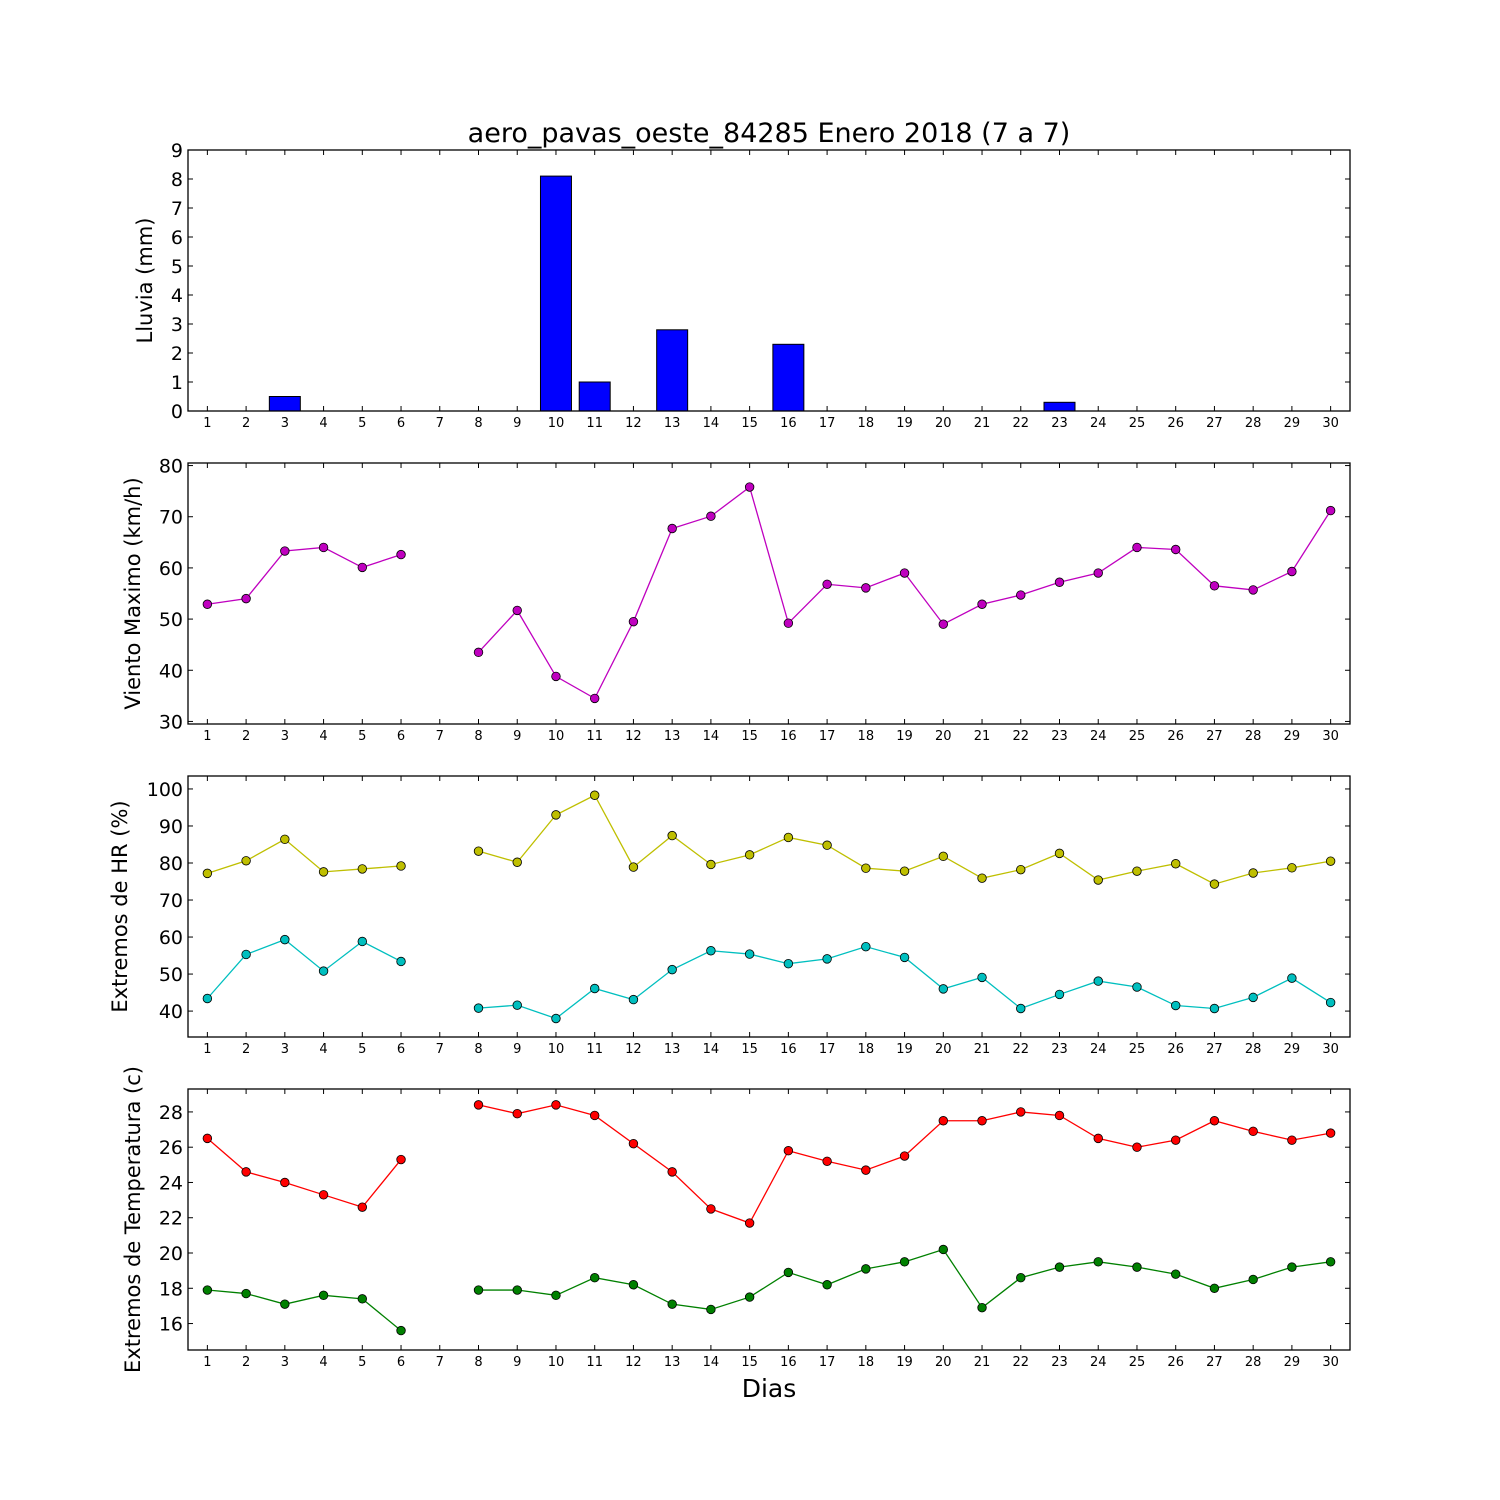 The height and width of the screenshot is (1500, 1500). What do you see at coordinates (285, 423) in the screenshot?
I see `x-tick-label: 3` at bounding box center [285, 423].